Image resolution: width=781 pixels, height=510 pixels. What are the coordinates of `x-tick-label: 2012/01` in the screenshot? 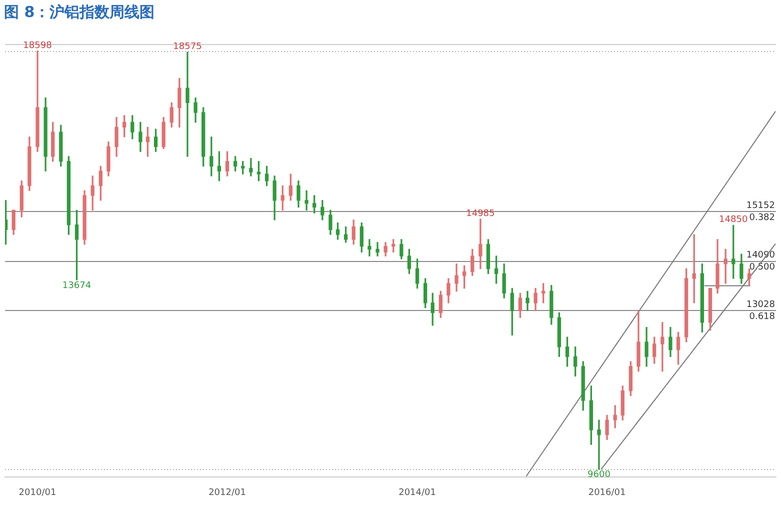 It's located at (227, 493).